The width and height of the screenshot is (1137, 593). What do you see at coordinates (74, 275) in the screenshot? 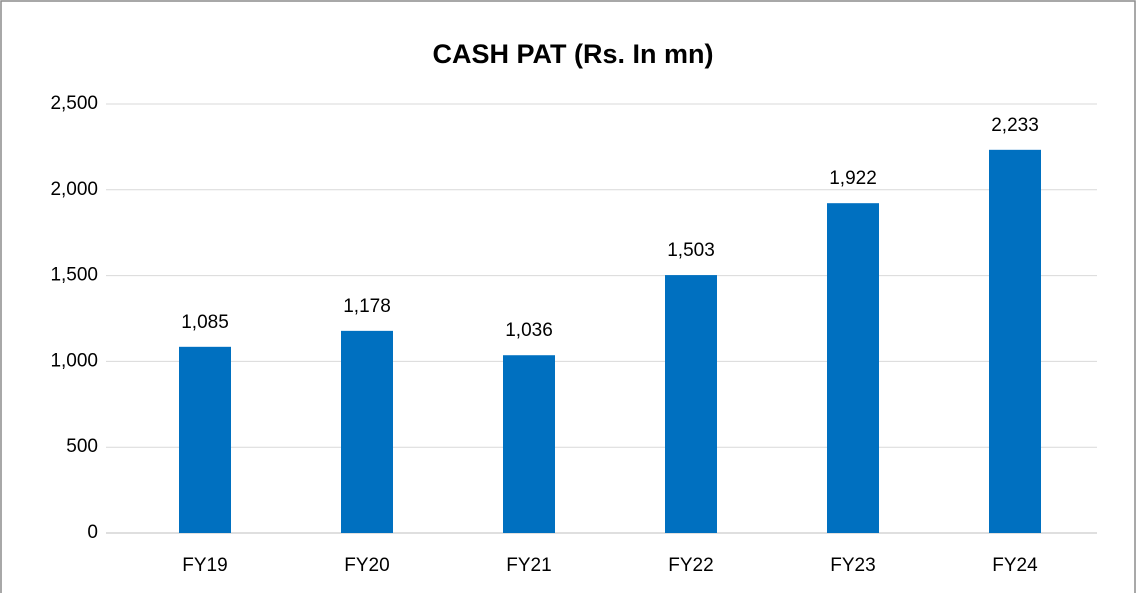
I see `y-tick-label: 1,500` at bounding box center [74, 275].